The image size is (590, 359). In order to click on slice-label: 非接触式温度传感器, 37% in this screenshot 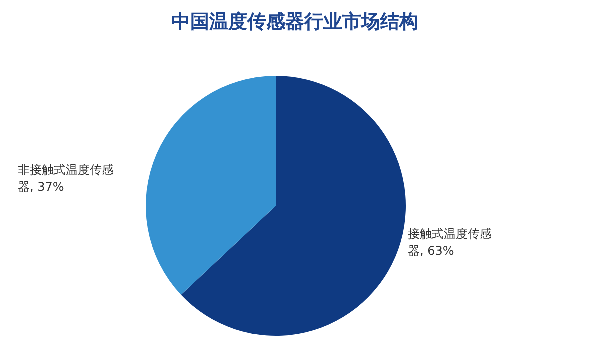, I will do `click(66, 178)`.